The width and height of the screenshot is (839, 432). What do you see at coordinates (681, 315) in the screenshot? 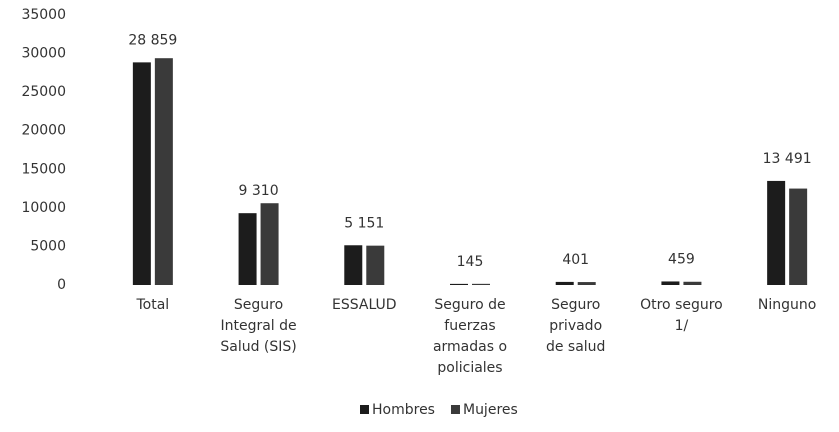
I see `x-tick-label: Otro seguro 1/` at bounding box center [681, 315].